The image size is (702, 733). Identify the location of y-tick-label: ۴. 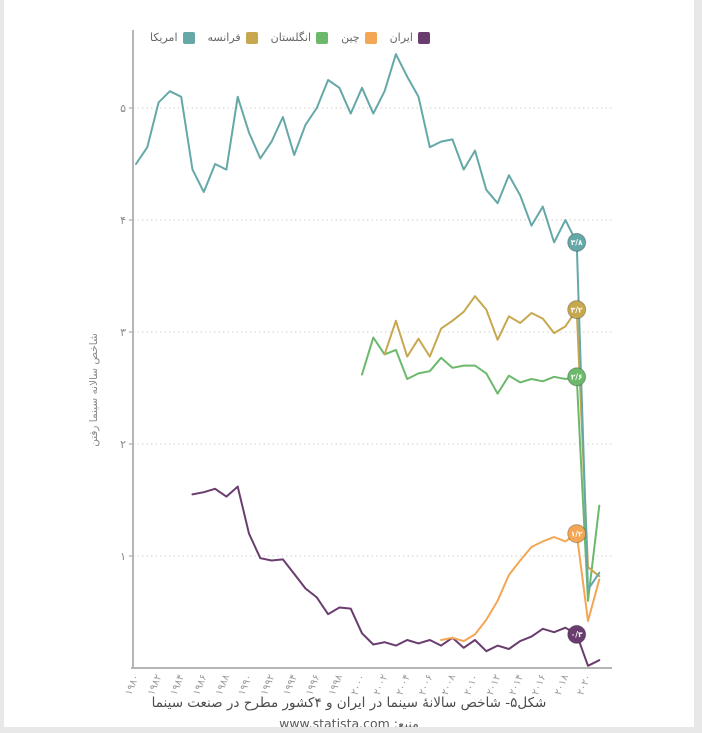
(123, 220).